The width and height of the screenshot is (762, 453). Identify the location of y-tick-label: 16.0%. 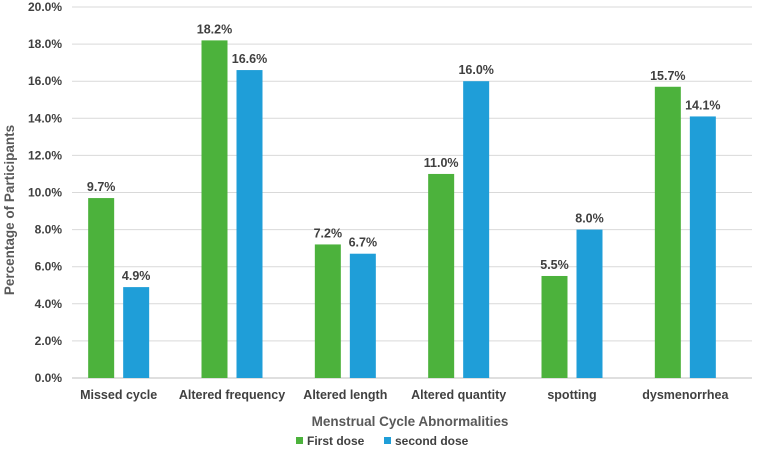
(45, 81).